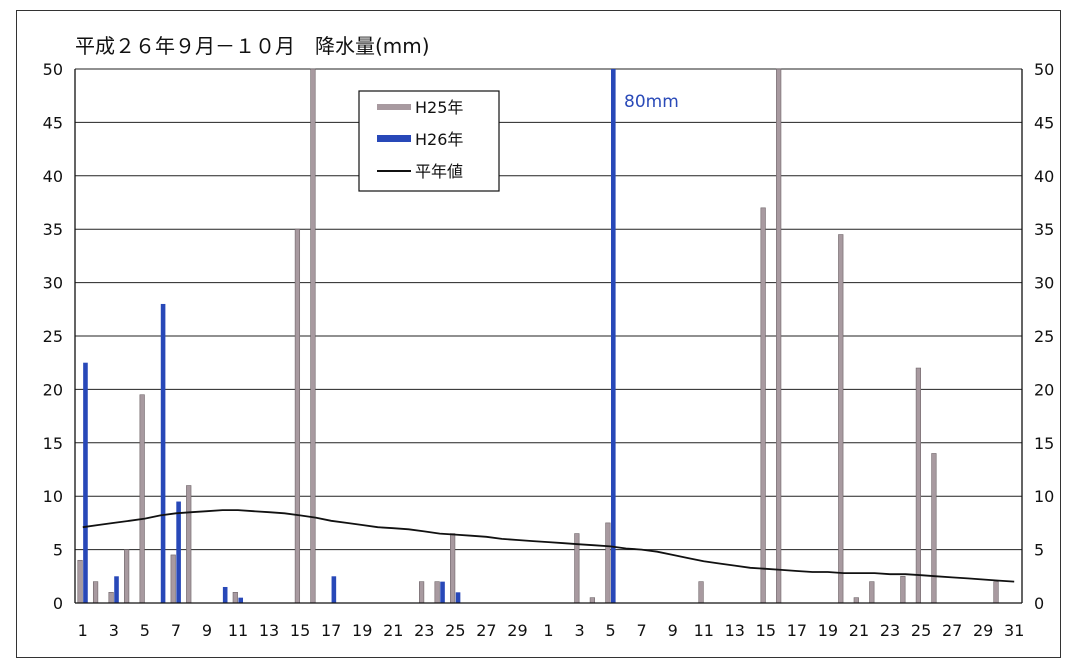  What do you see at coordinates (238, 630) in the screenshot?
I see `x-tick-5: 11` at bounding box center [238, 630].